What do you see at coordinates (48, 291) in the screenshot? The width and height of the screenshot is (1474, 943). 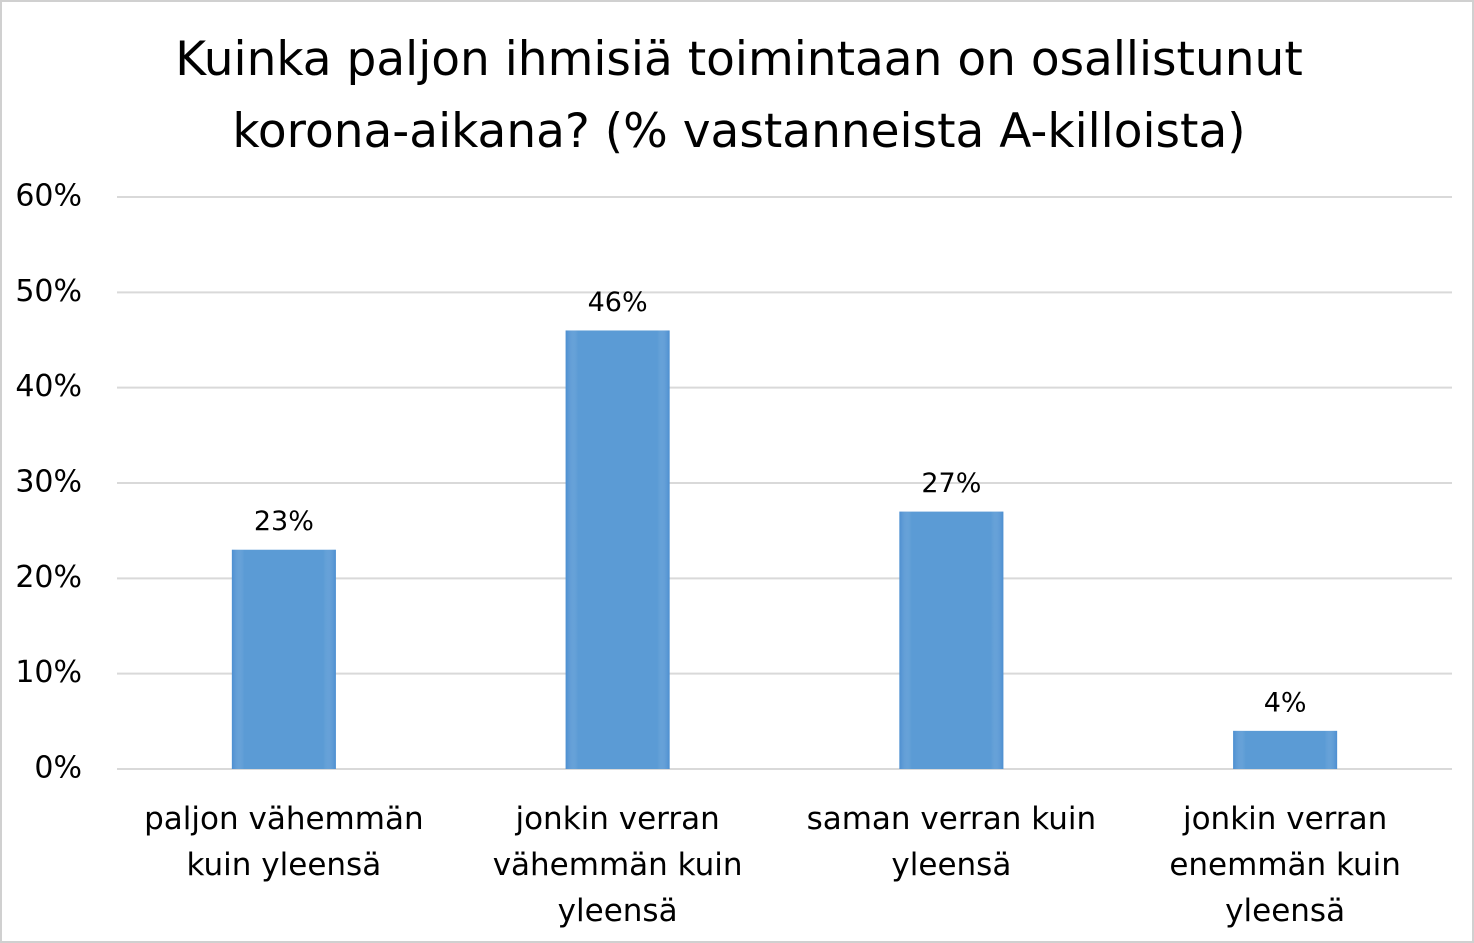 I see `y-tick-label: 50%` at bounding box center [48, 291].